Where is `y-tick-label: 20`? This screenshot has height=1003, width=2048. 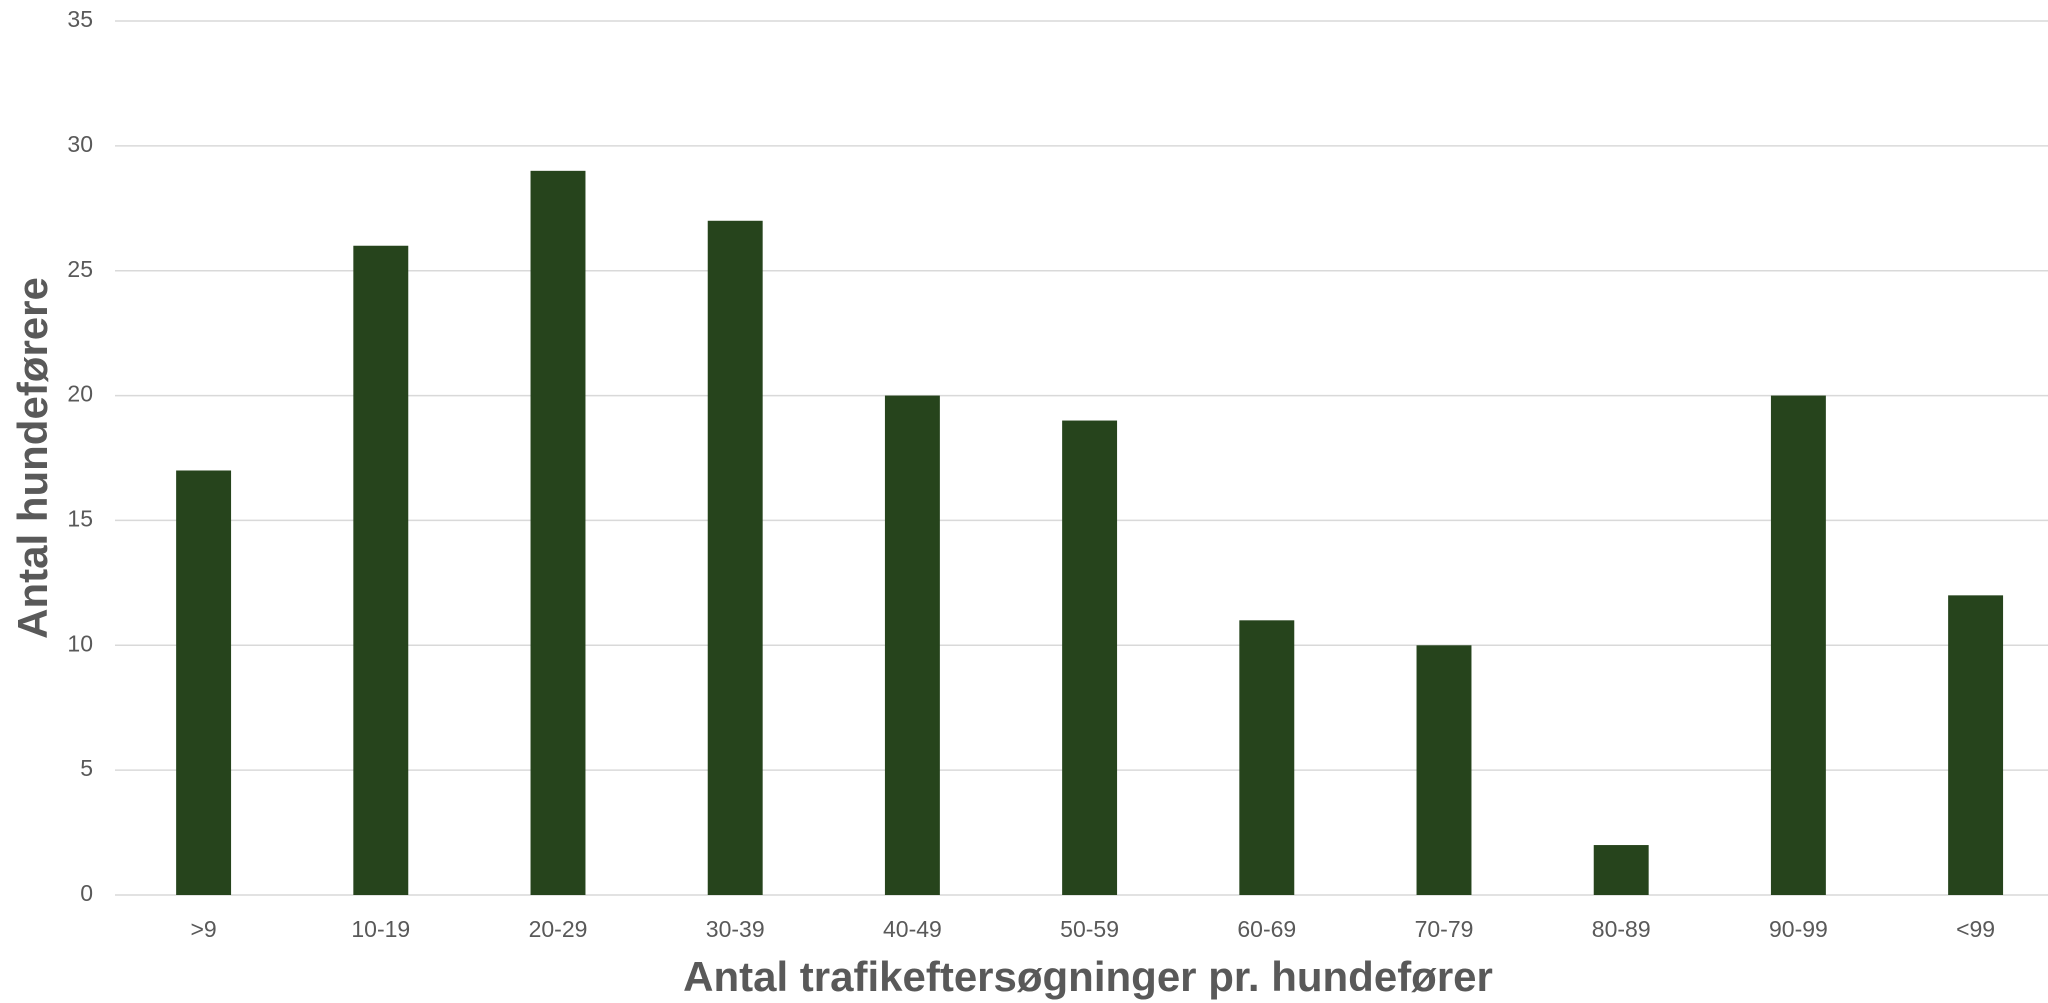 y-tick-label: 20 is located at coordinates (80, 394).